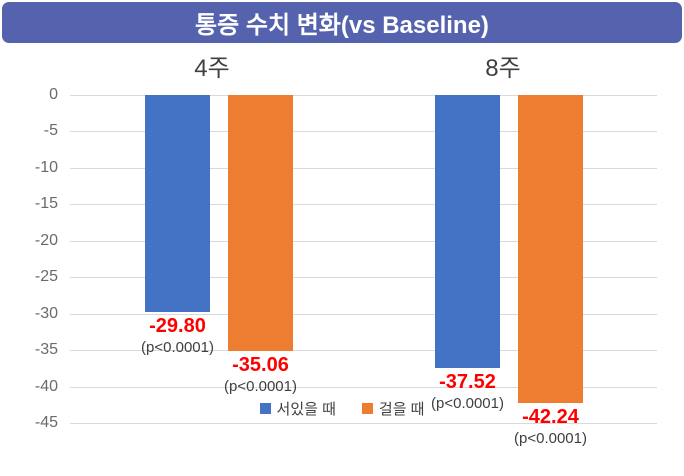 This screenshot has height=476, width=684. I want to click on y-axis-tick-label: -30, so click(46, 313).